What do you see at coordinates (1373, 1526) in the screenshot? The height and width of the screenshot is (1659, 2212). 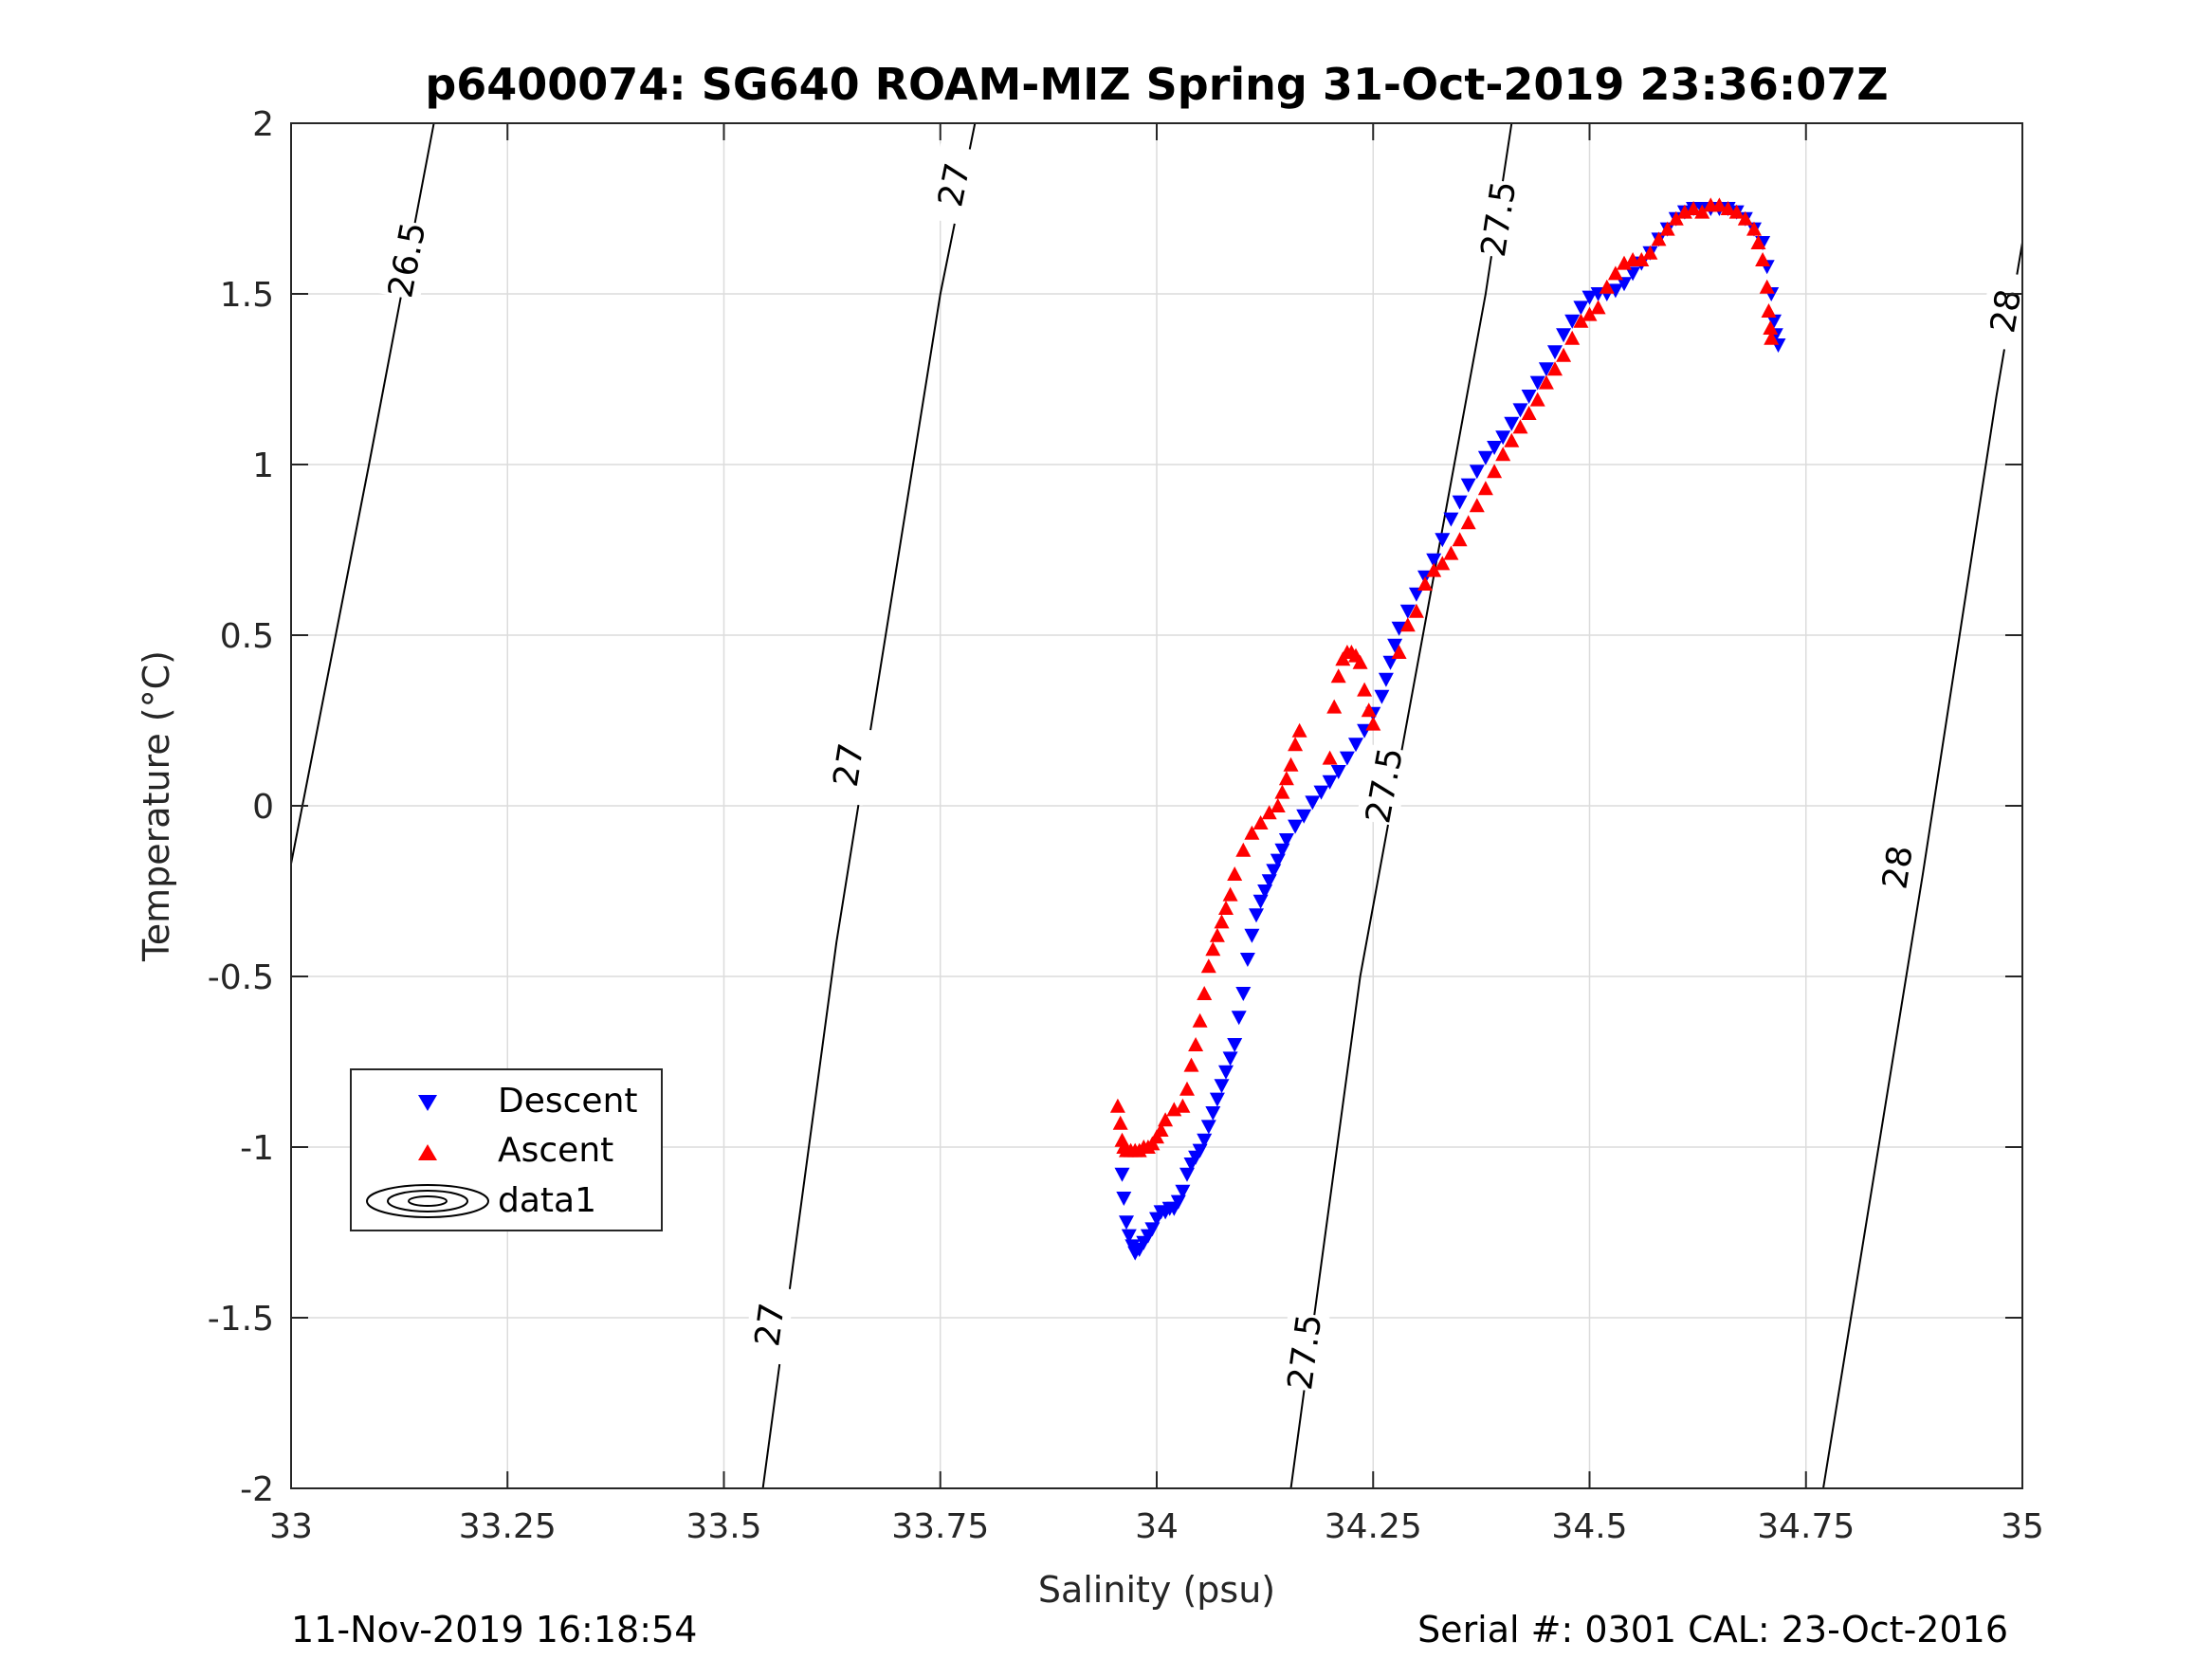 I see `x-tick-label: 34.25` at bounding box center [1373, 1526].